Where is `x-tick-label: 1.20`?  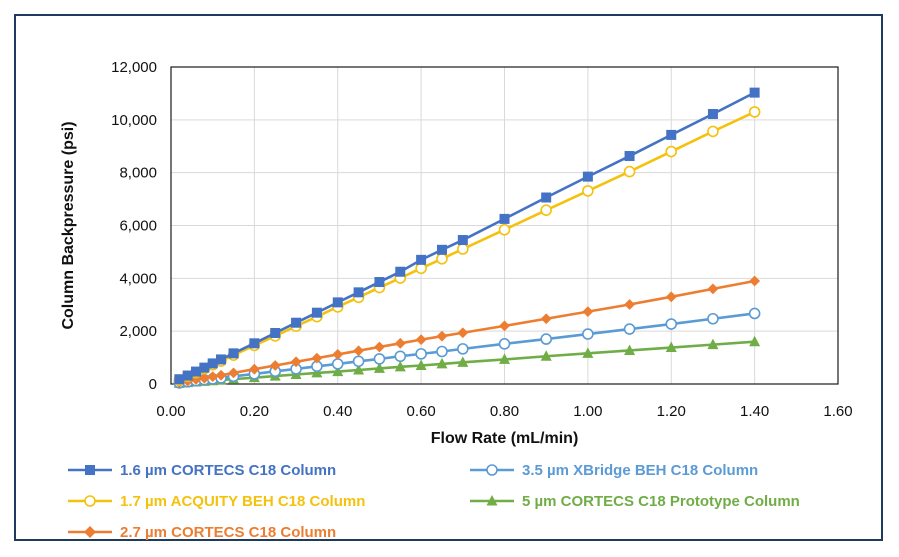
x-tick-label: 1.20 is located at coordinates (671, 411).